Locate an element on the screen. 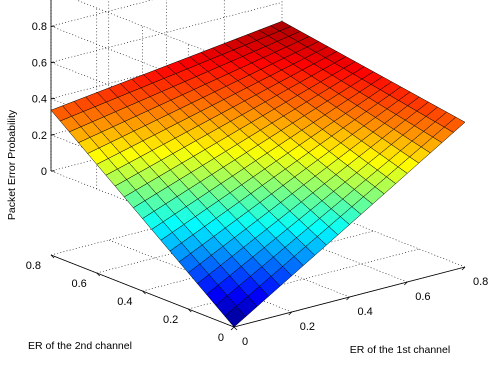  y-tick-label-0: 0 is located at coordinates (221, 338).